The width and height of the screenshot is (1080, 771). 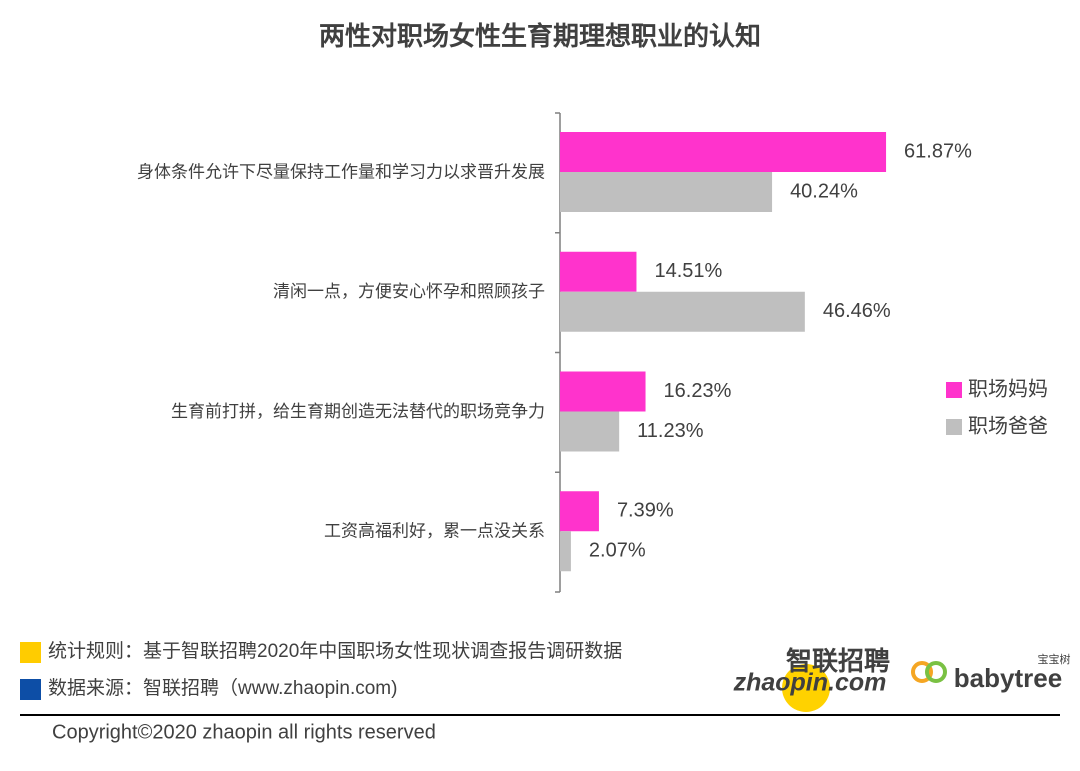 What do you see at coordinates (617, 551) in the screenshot?
I see `data-label: 2.07%` at bounding box center [617, 551].